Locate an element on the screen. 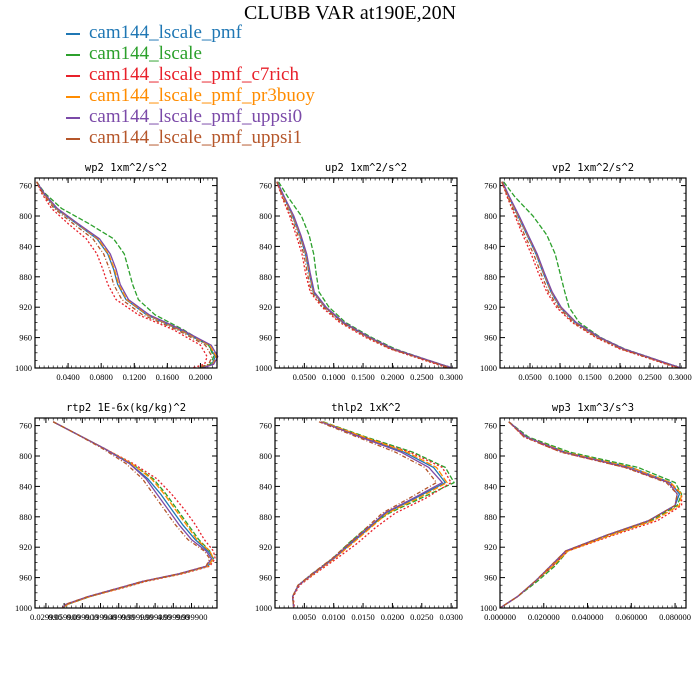 This screenshot has width=700, height=700. panel-title: wp2 1xm^2/s^2 is located at coordinates (126, 168).